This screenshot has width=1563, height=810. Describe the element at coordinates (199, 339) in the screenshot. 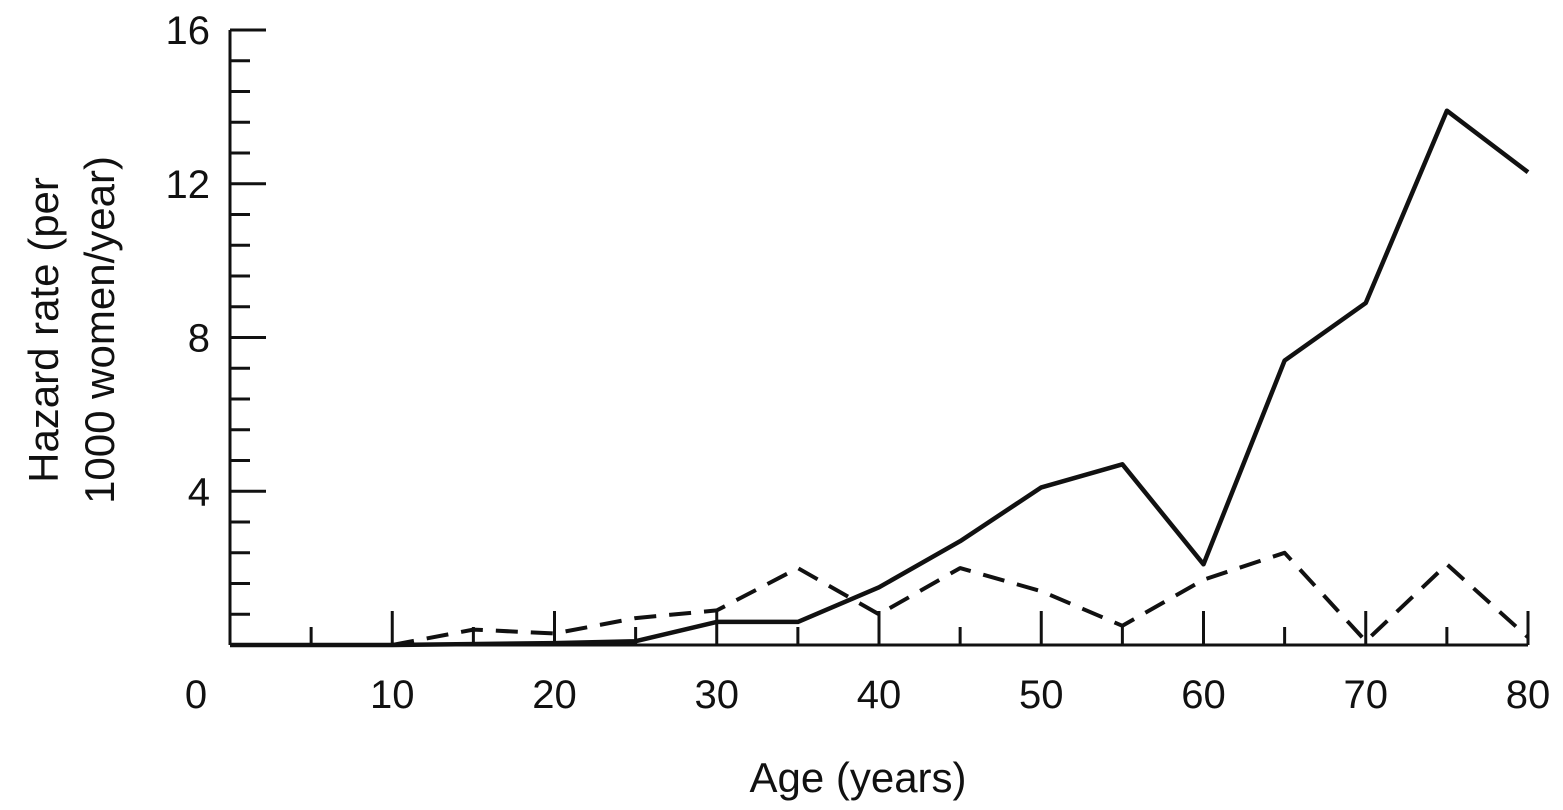

I see `y-tick-label-8: 8` at that location.